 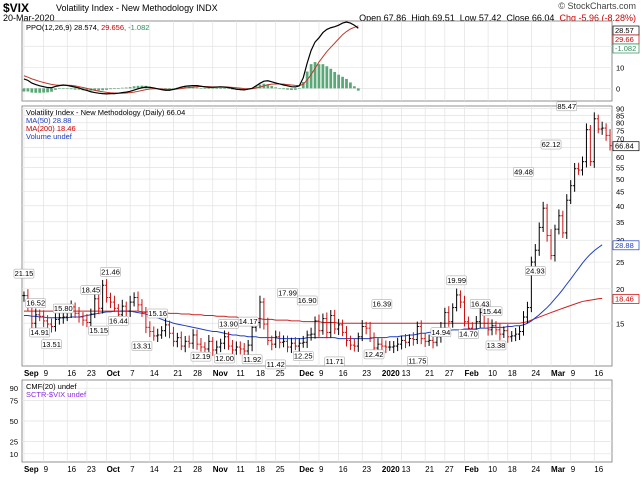 I want to click on price-x-axis-label: 16, so click(x=343, y=373).